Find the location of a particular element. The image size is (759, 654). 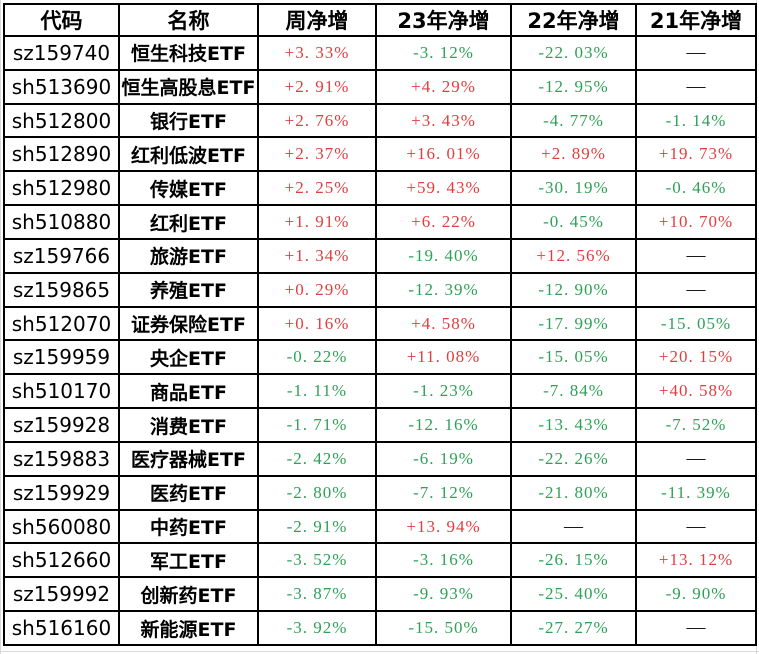

name-cell: 消费ETF is located at coordinates (188, 425).